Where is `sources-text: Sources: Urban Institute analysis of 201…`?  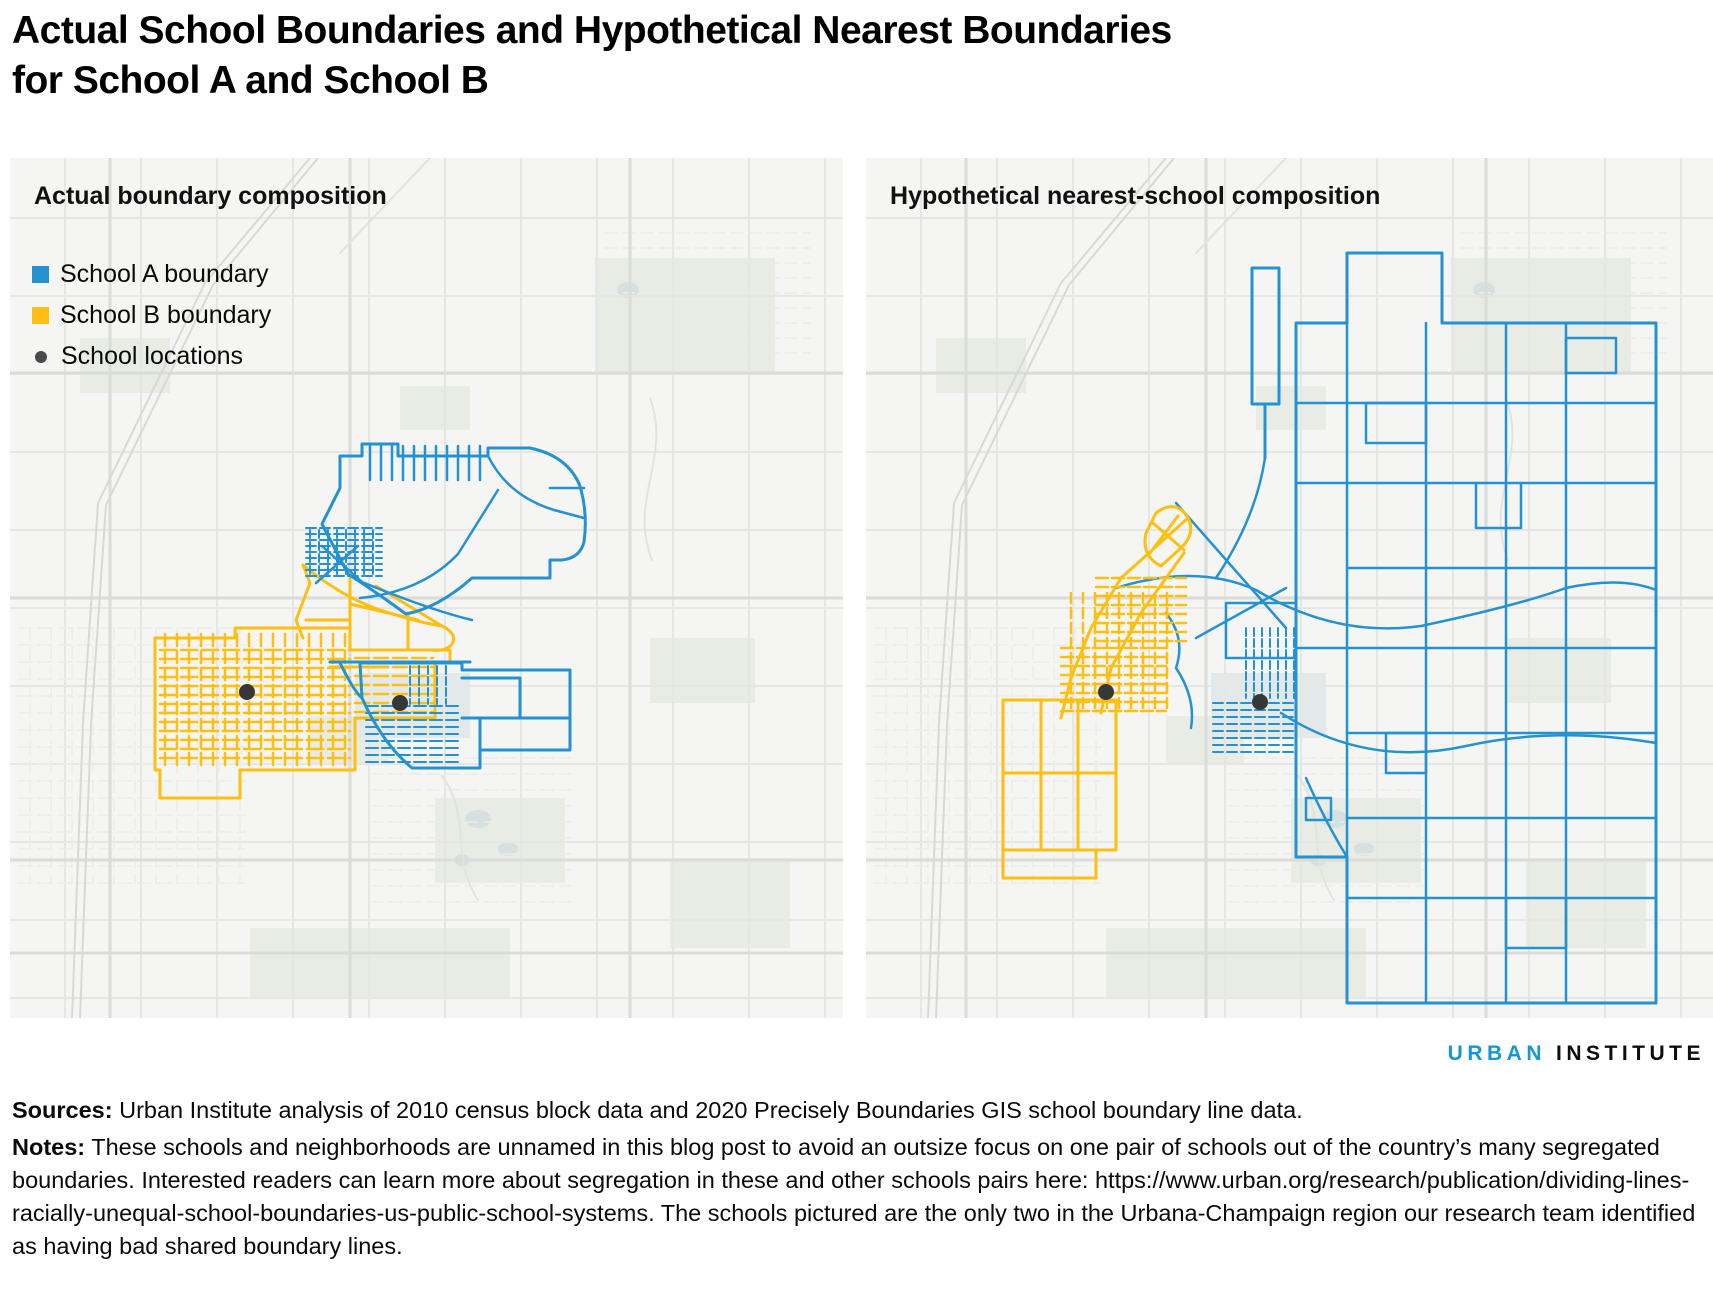
sources-text: Sources: Urban Institute analysis of 201… is located at coordinates (857, 1110).